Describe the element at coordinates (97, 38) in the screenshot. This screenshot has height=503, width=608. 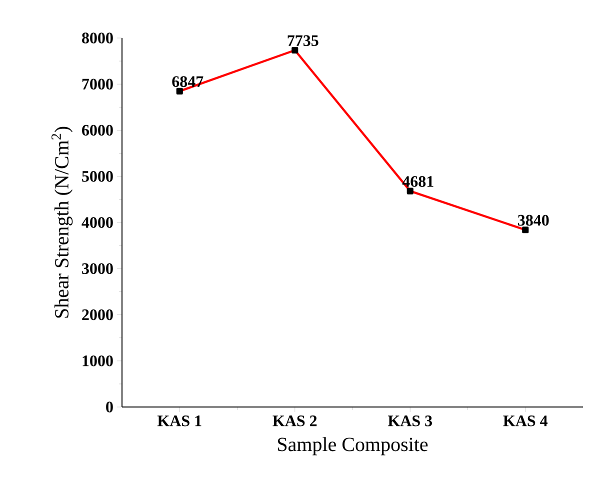
I see `y-tick-label: 8000` at that location.